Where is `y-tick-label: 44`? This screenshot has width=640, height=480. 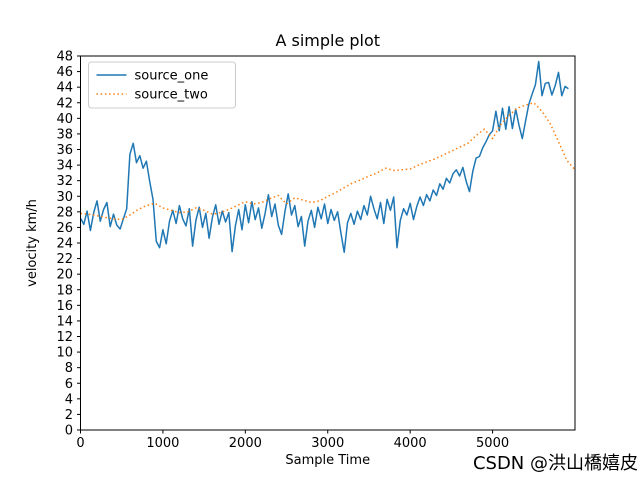
y-tick-label: 44 is located at coordinates (64, 88).